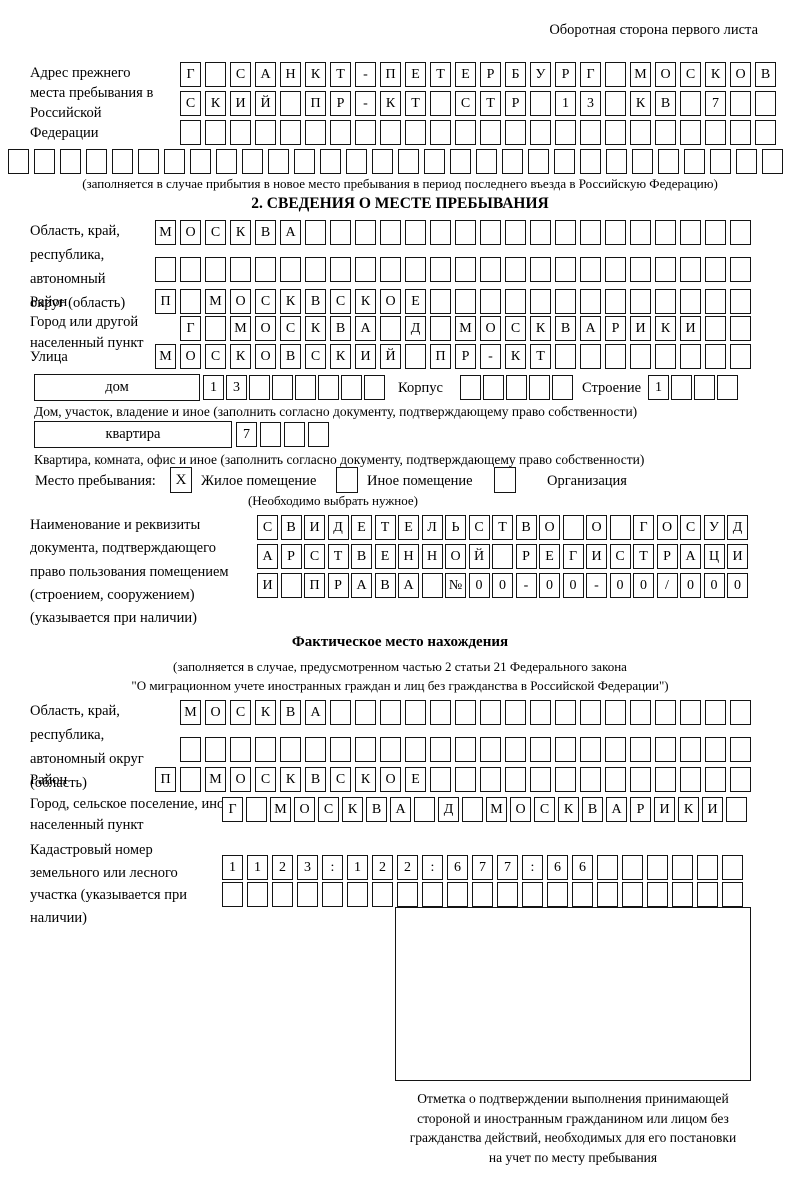  I want to click on char-cell: 7, so click(482, 867).